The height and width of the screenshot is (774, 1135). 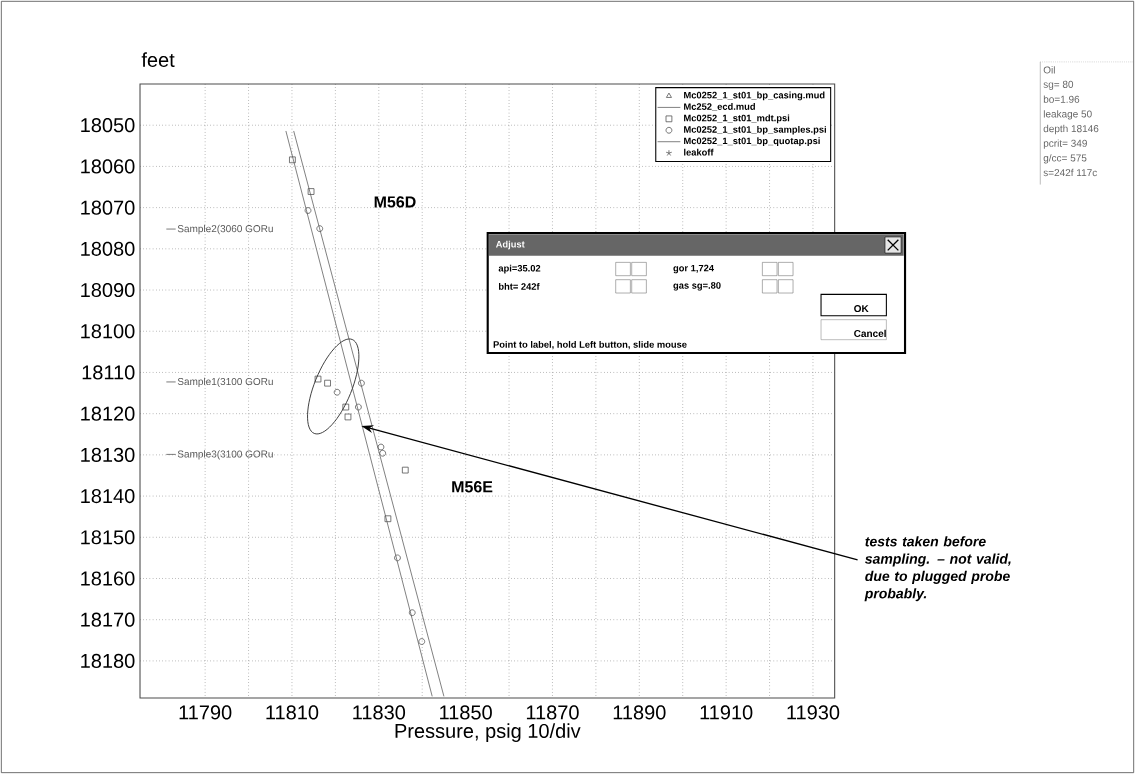 I want to click on y-tick-label: 18140, so click(x=108, y=496).